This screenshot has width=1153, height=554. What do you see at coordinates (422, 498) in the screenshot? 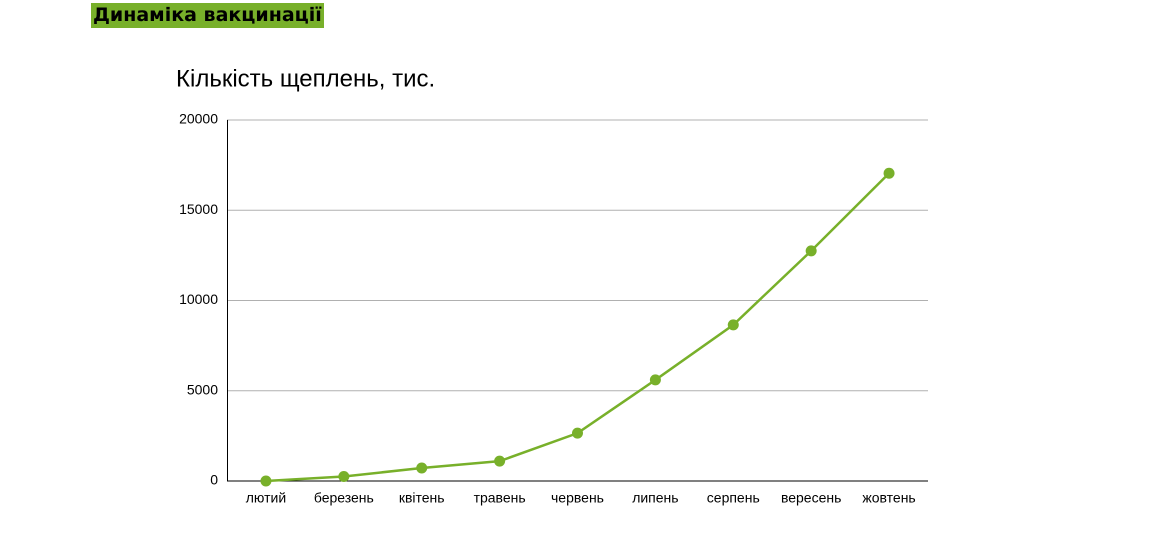
I see `x-tick-label: квітень` at bounding box center [422, 498].